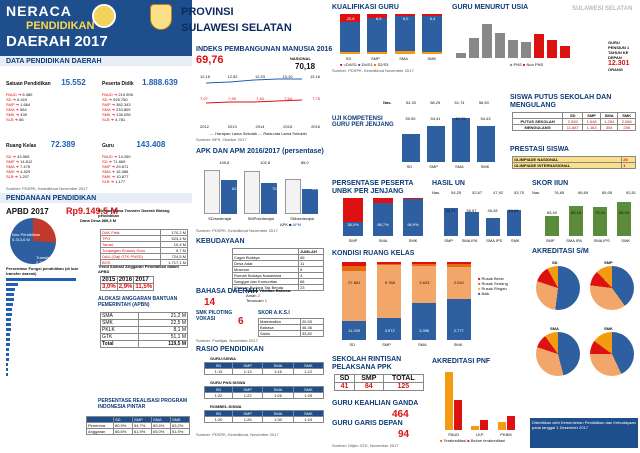  Describe the element at coordinates (291, 333) in the screenshot. I see `table-row: Sains 33,82` at that location.